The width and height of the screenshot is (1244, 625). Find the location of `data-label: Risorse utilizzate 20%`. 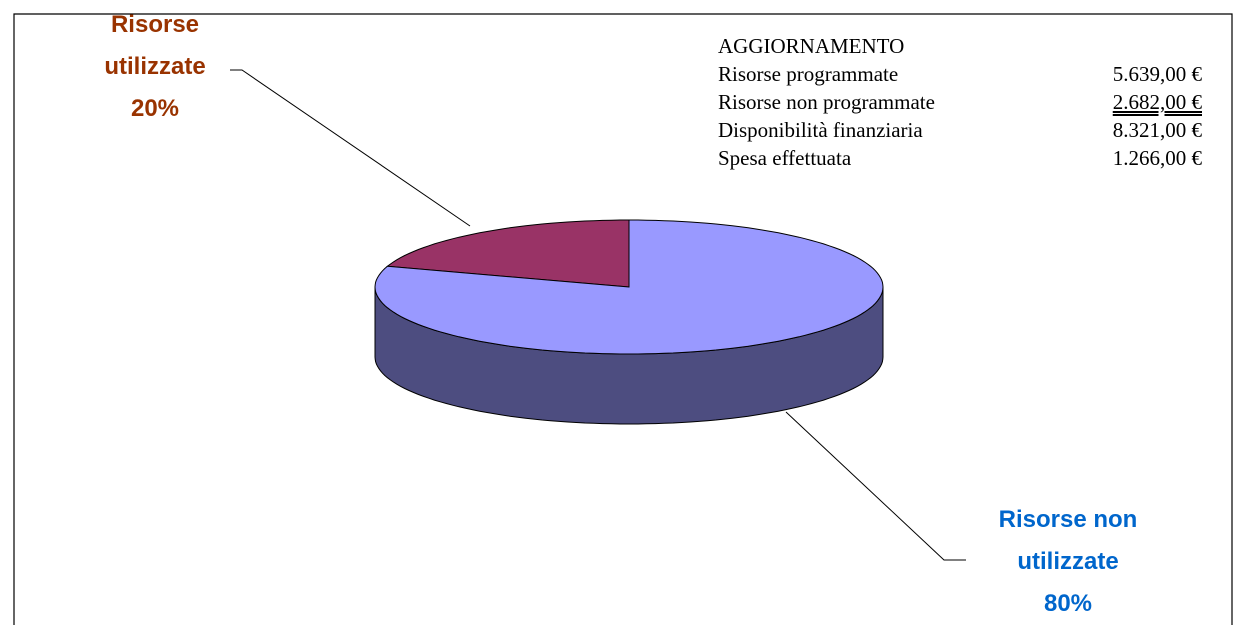

data-label: Risorse utilizzate 20% is located at coordinates (155, 67).